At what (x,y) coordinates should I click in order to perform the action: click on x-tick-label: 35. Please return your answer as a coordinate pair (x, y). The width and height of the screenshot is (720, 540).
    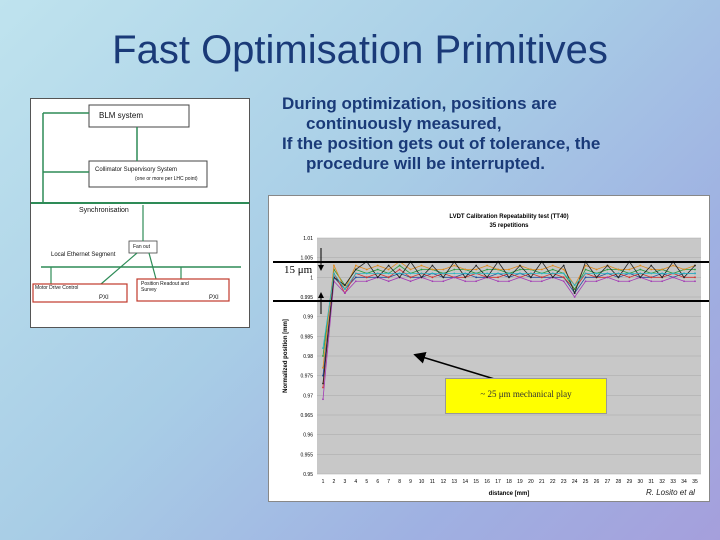
    Looking at the image, I should click on (695, 482).